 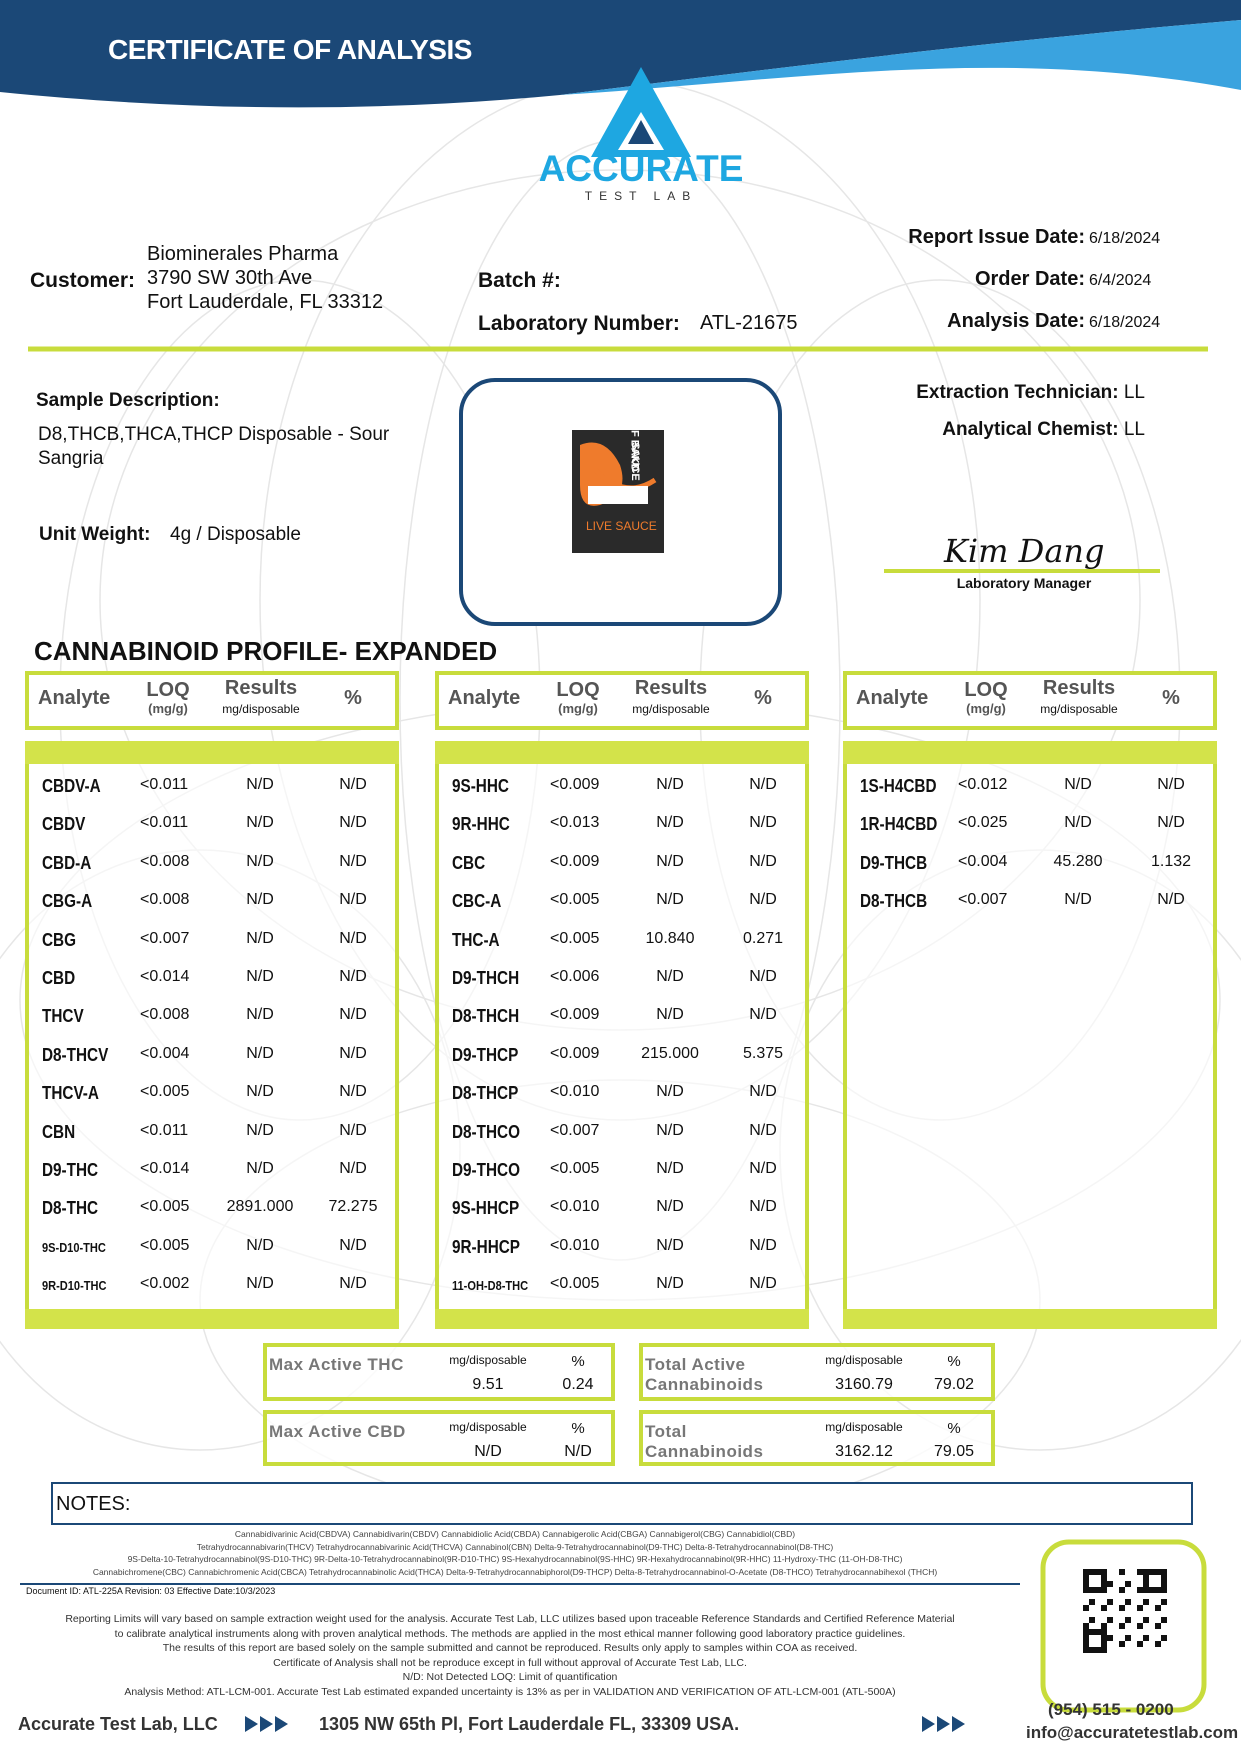 What do you see at coordinates (1125, 322) in the screenshot?
I see `date-value: 6/18/2024` at bounding box center [1125, 322].